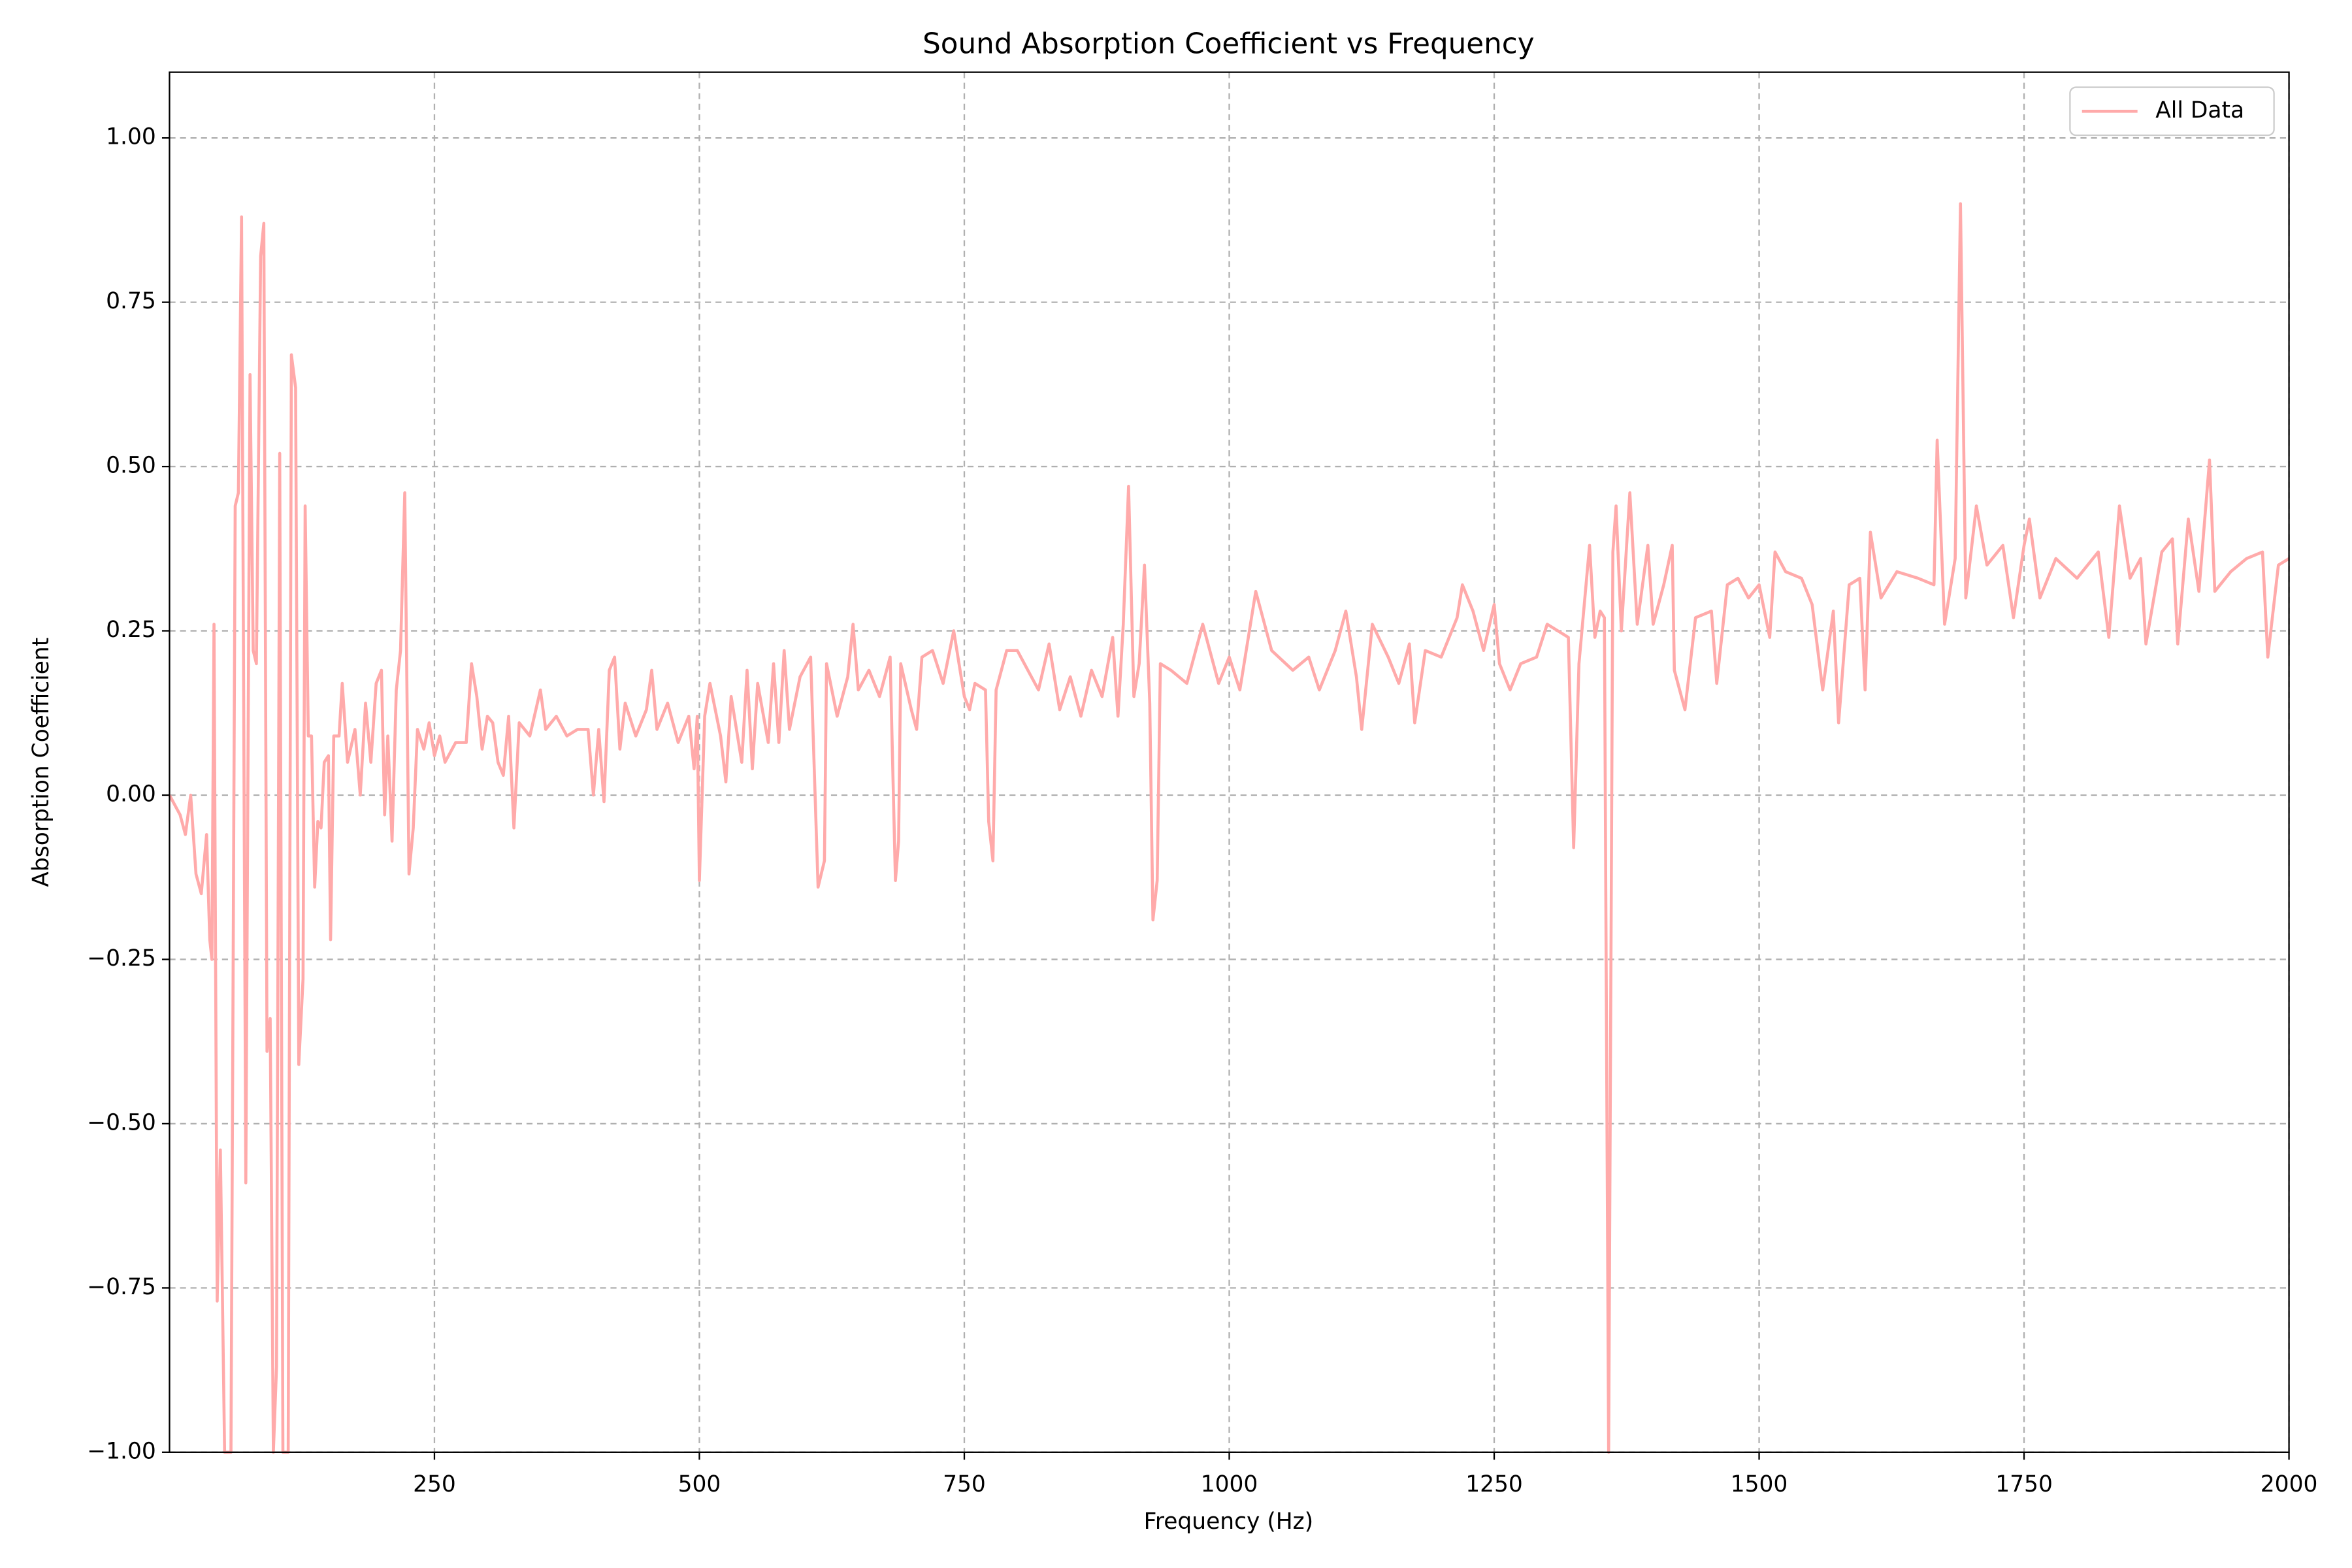 This screenshot has height=1568, width=2352. What do you see at coordinates (121, 958) in the screenshot?
I see `y-tick-label: −0.25` at bounding box center [121, 958].